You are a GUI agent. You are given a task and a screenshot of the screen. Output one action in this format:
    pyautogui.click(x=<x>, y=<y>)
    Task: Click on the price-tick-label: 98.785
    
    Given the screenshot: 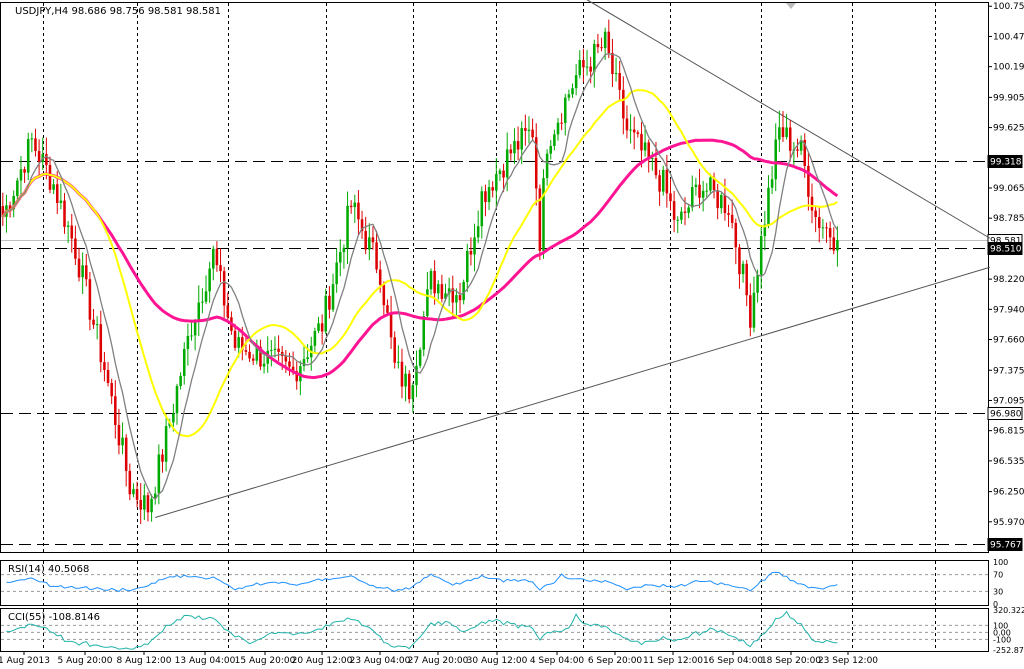 What is the action you would take?
    pyautogui.click(x=1008, y=219)
    